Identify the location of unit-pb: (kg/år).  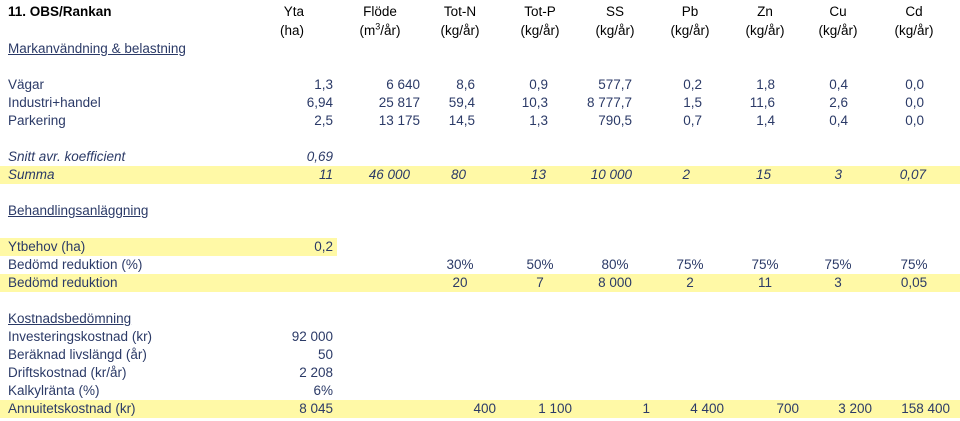
(690, 30).